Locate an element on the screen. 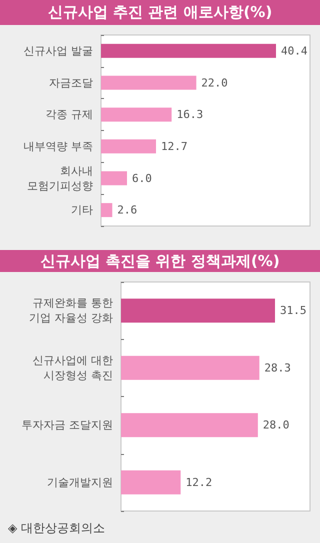 This screenshot has width=320, height=543. data-label: 28.3 is located at coordinates (277, 367).